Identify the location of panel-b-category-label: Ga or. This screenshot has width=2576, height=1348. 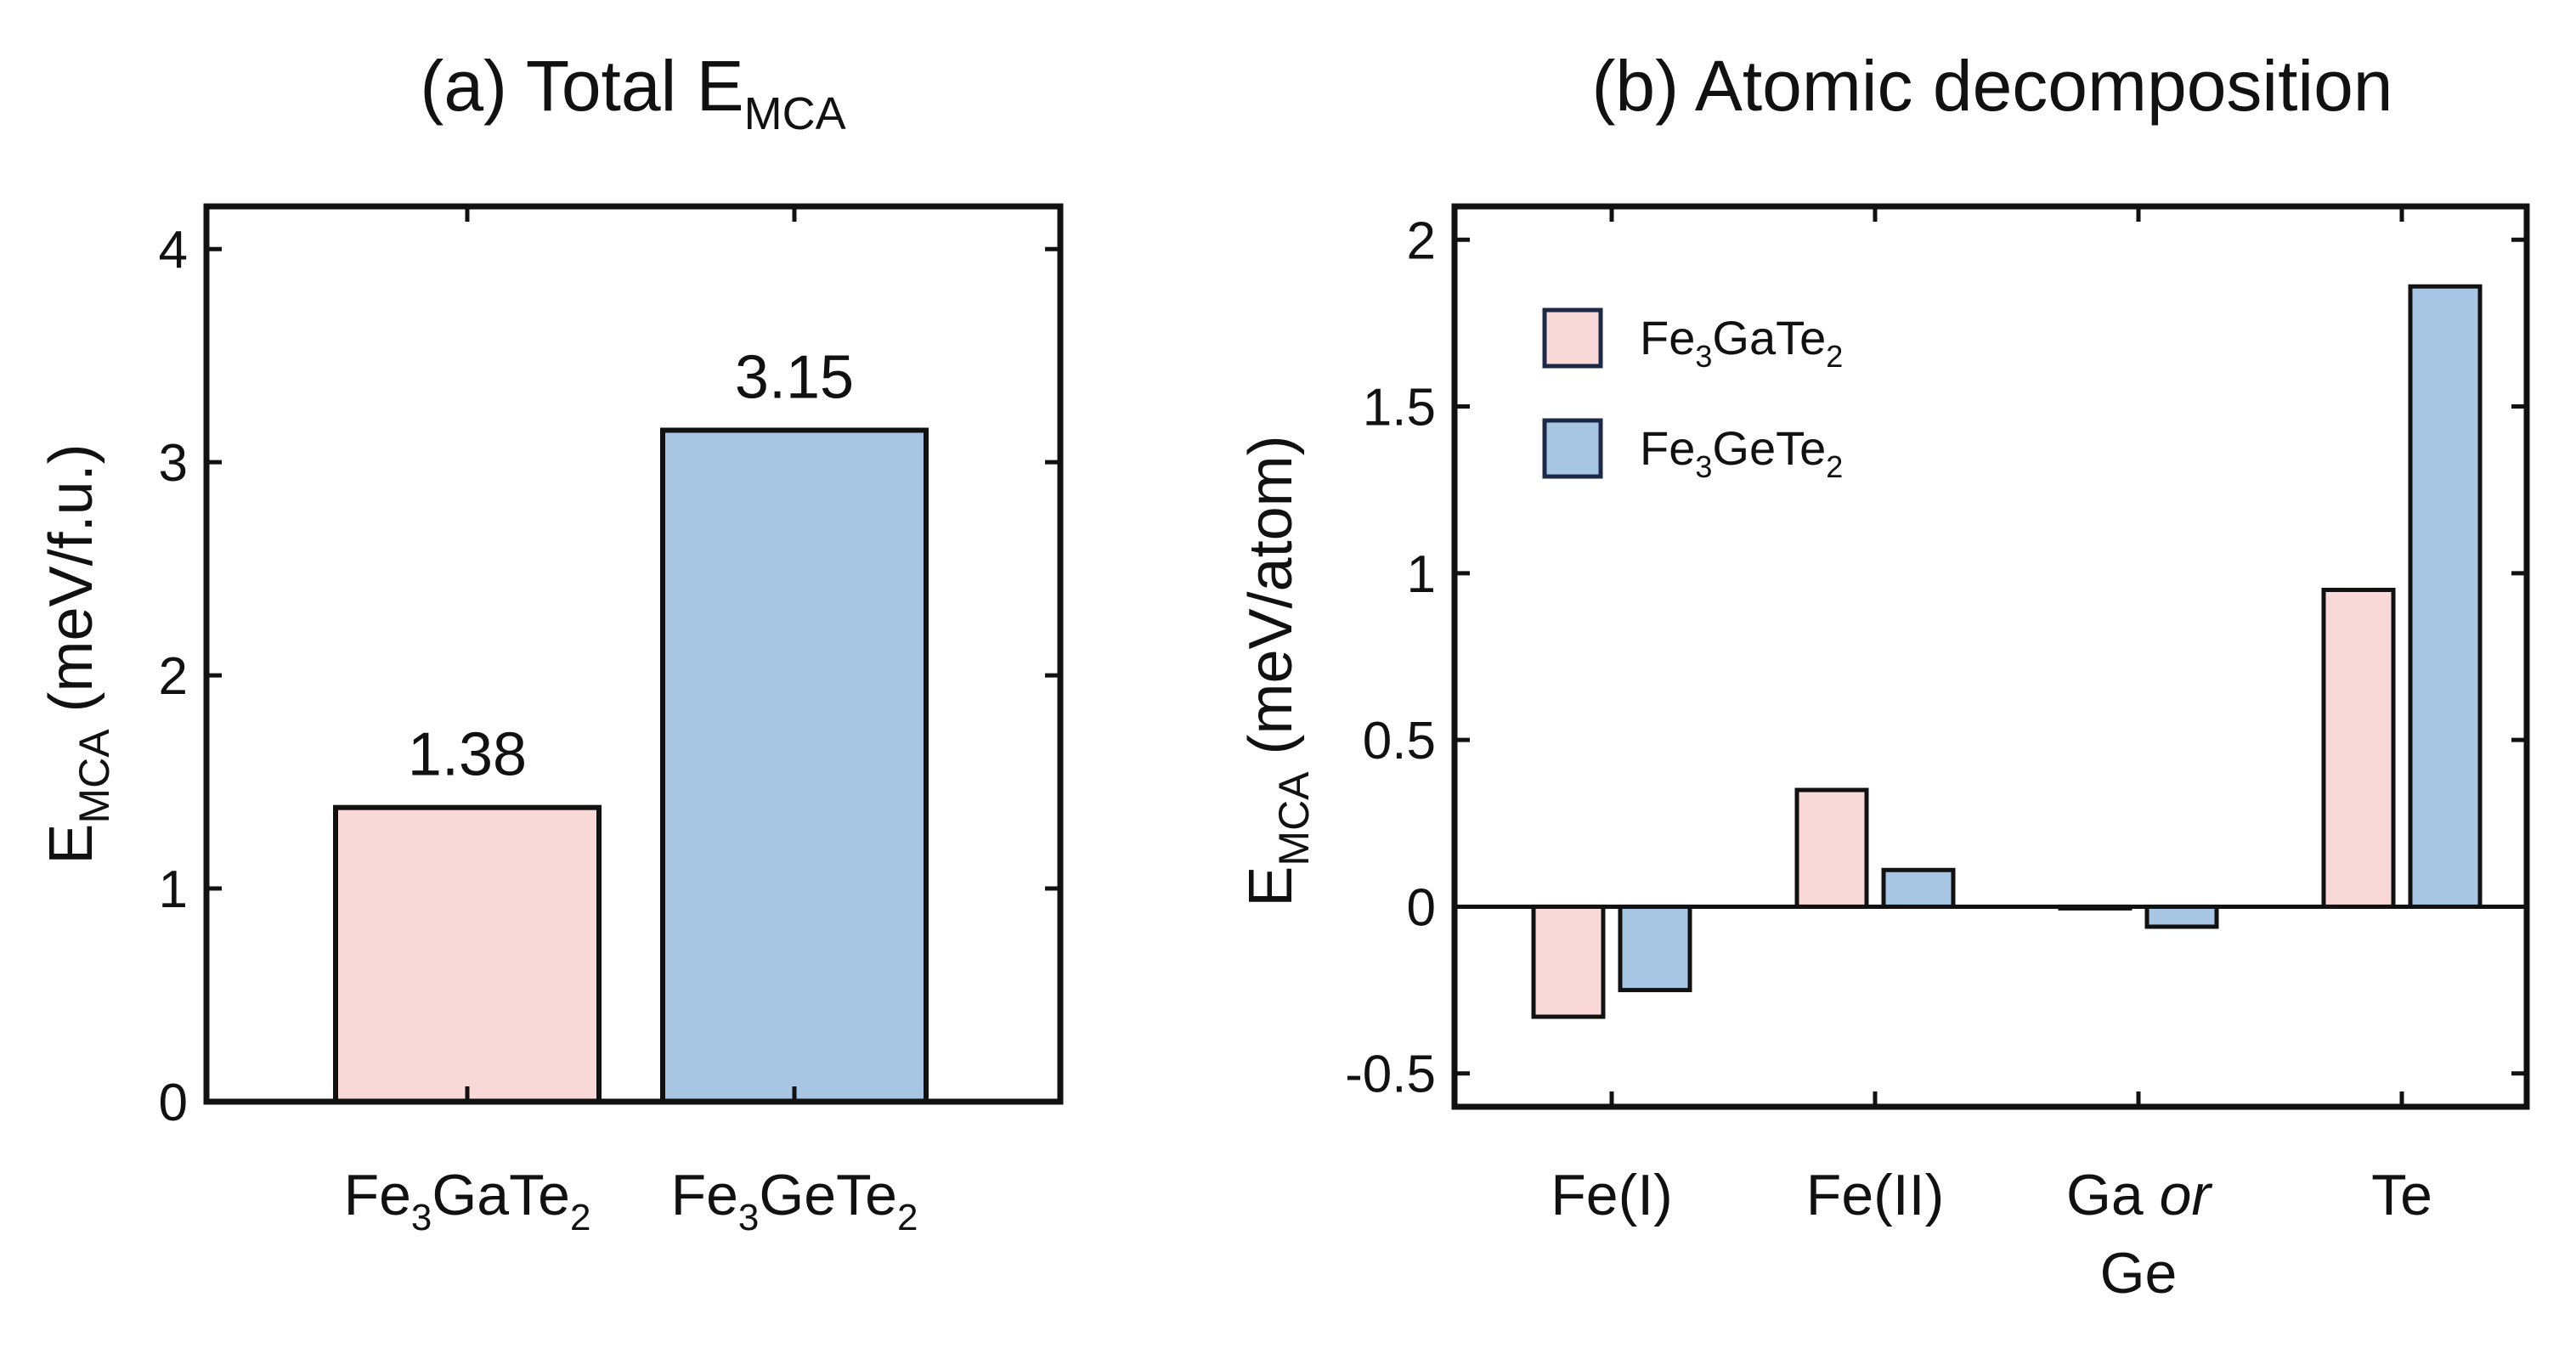
(2139, 1195).